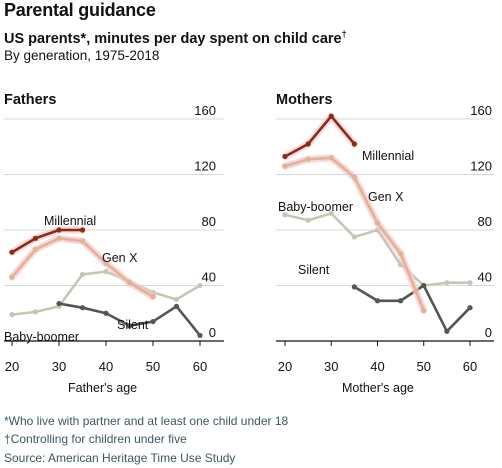  What do you see at coordinates (331, 366) in the screenshot?
I see `x-tick-label-mothers: 30` at bounding box center [331, 366].